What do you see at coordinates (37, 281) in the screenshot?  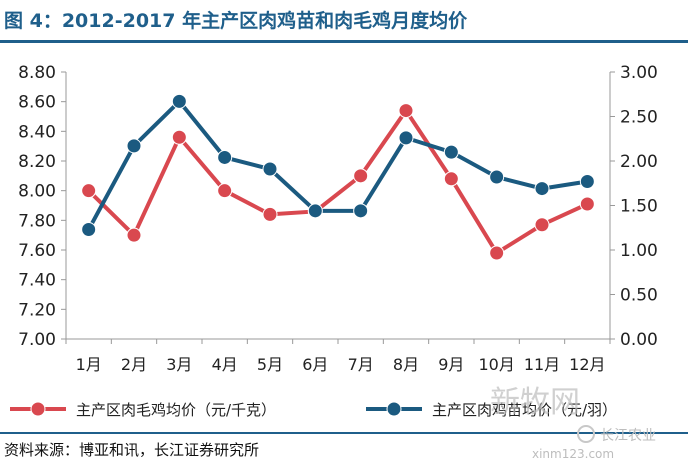 I see `left-tick-label: 7.40` at bounding box center [37, 281].